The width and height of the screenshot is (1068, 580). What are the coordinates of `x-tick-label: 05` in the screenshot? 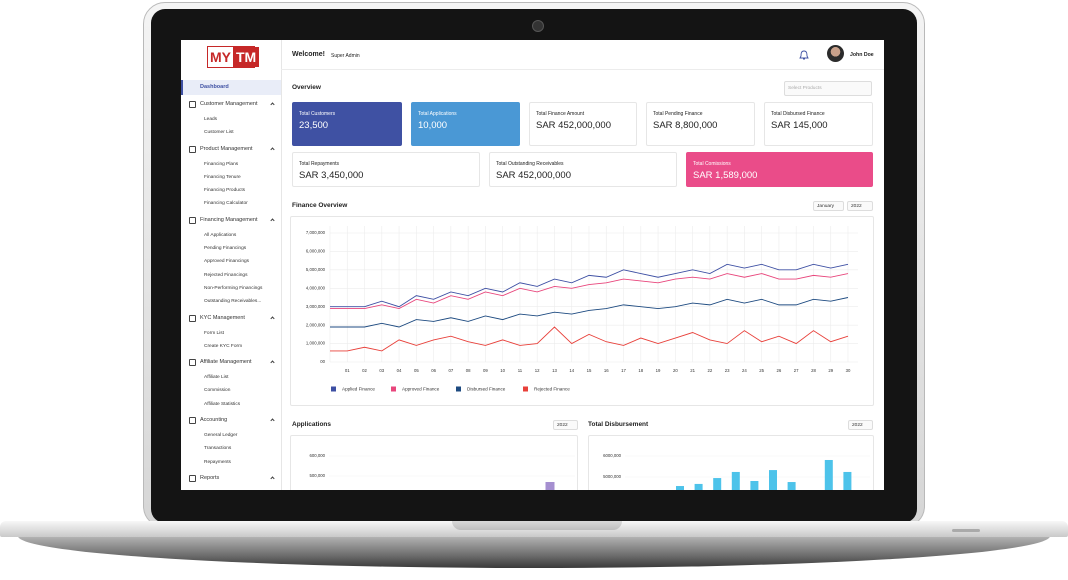 It's located at (416, 370).